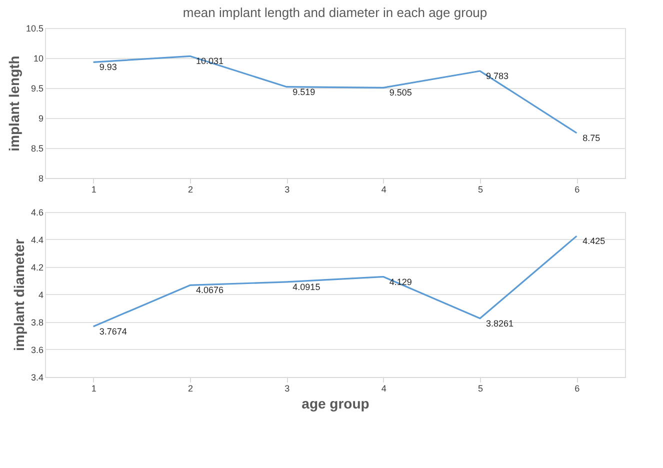 The image size is (663, 468). What do you see at coordinates (37, 323) in the screenshot?
I see `y-tick-label: 3.8` at bounding box center [37, 323].